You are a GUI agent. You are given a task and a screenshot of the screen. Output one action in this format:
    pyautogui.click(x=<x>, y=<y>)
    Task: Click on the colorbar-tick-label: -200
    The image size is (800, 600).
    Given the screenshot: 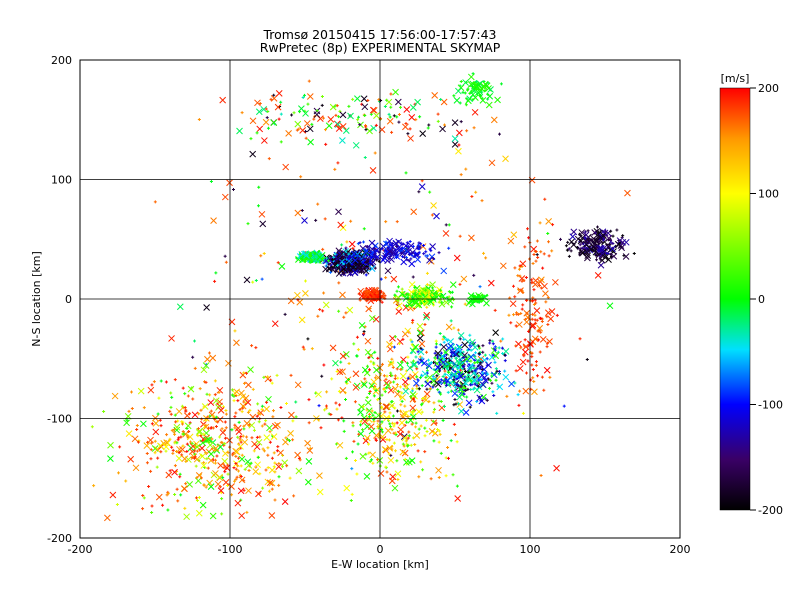 What is the action you would take?
    pyautogui.click(x=770, y=510)
    